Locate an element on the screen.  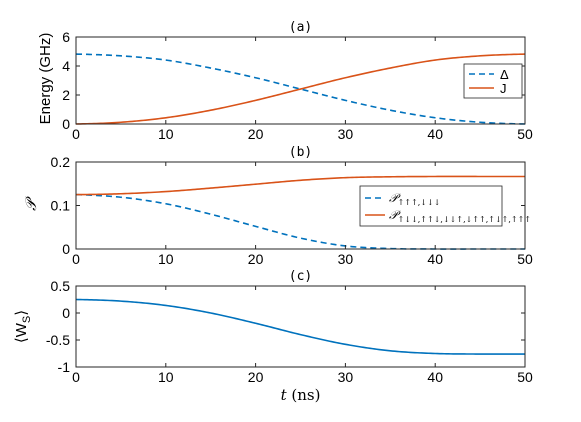
panel-title: (c) is located at coordinates (300, 276).